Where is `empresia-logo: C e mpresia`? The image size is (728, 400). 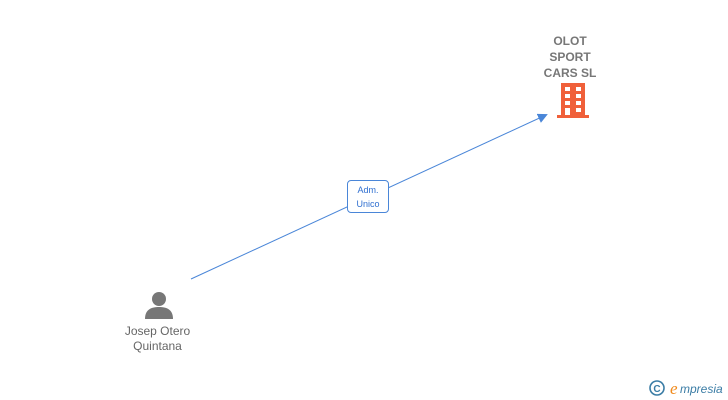 empresia-logo: C e mpresia is located at coordinates (686, 388).